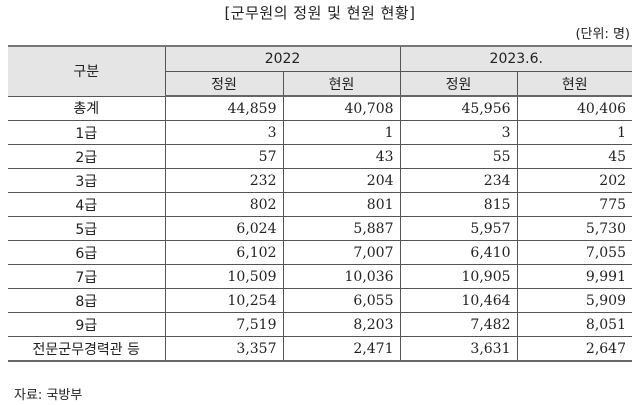 This screenshot has width=640, height=405. I want to click on cell-value: 40,708, so click(341, 108).